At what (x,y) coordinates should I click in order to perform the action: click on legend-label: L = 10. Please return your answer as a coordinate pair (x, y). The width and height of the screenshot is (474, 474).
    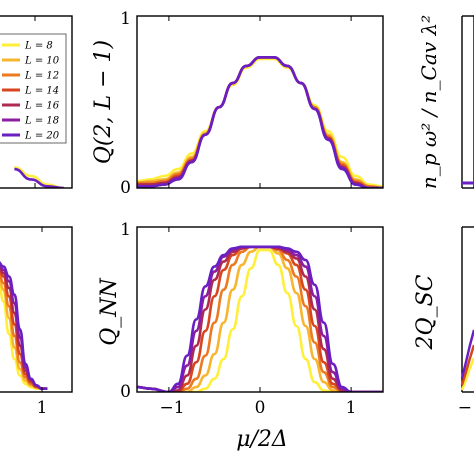
    Looking at the image, I should click on (42, 61).